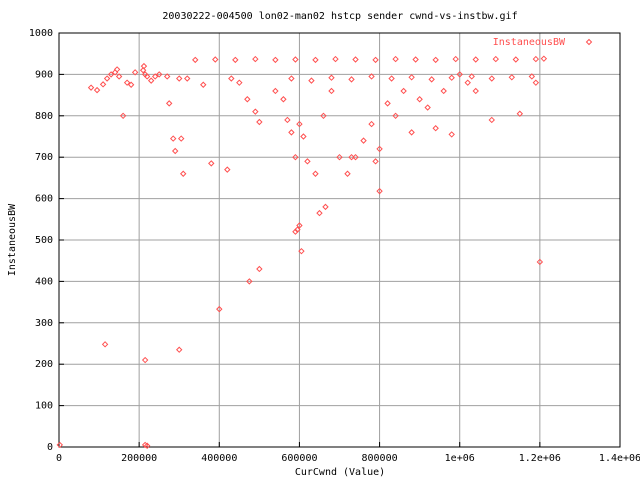 The image size is (640, 480). I want to click on x-tick-label: 600000, so click(299, 458).